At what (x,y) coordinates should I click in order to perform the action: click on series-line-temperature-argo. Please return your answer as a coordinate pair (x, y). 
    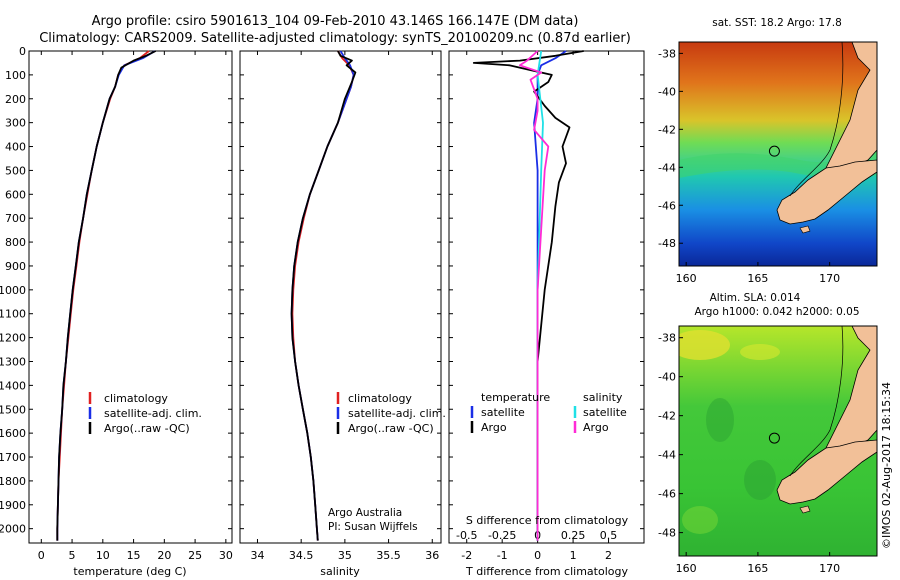
    Looking at the image, I should click on (528, 295).